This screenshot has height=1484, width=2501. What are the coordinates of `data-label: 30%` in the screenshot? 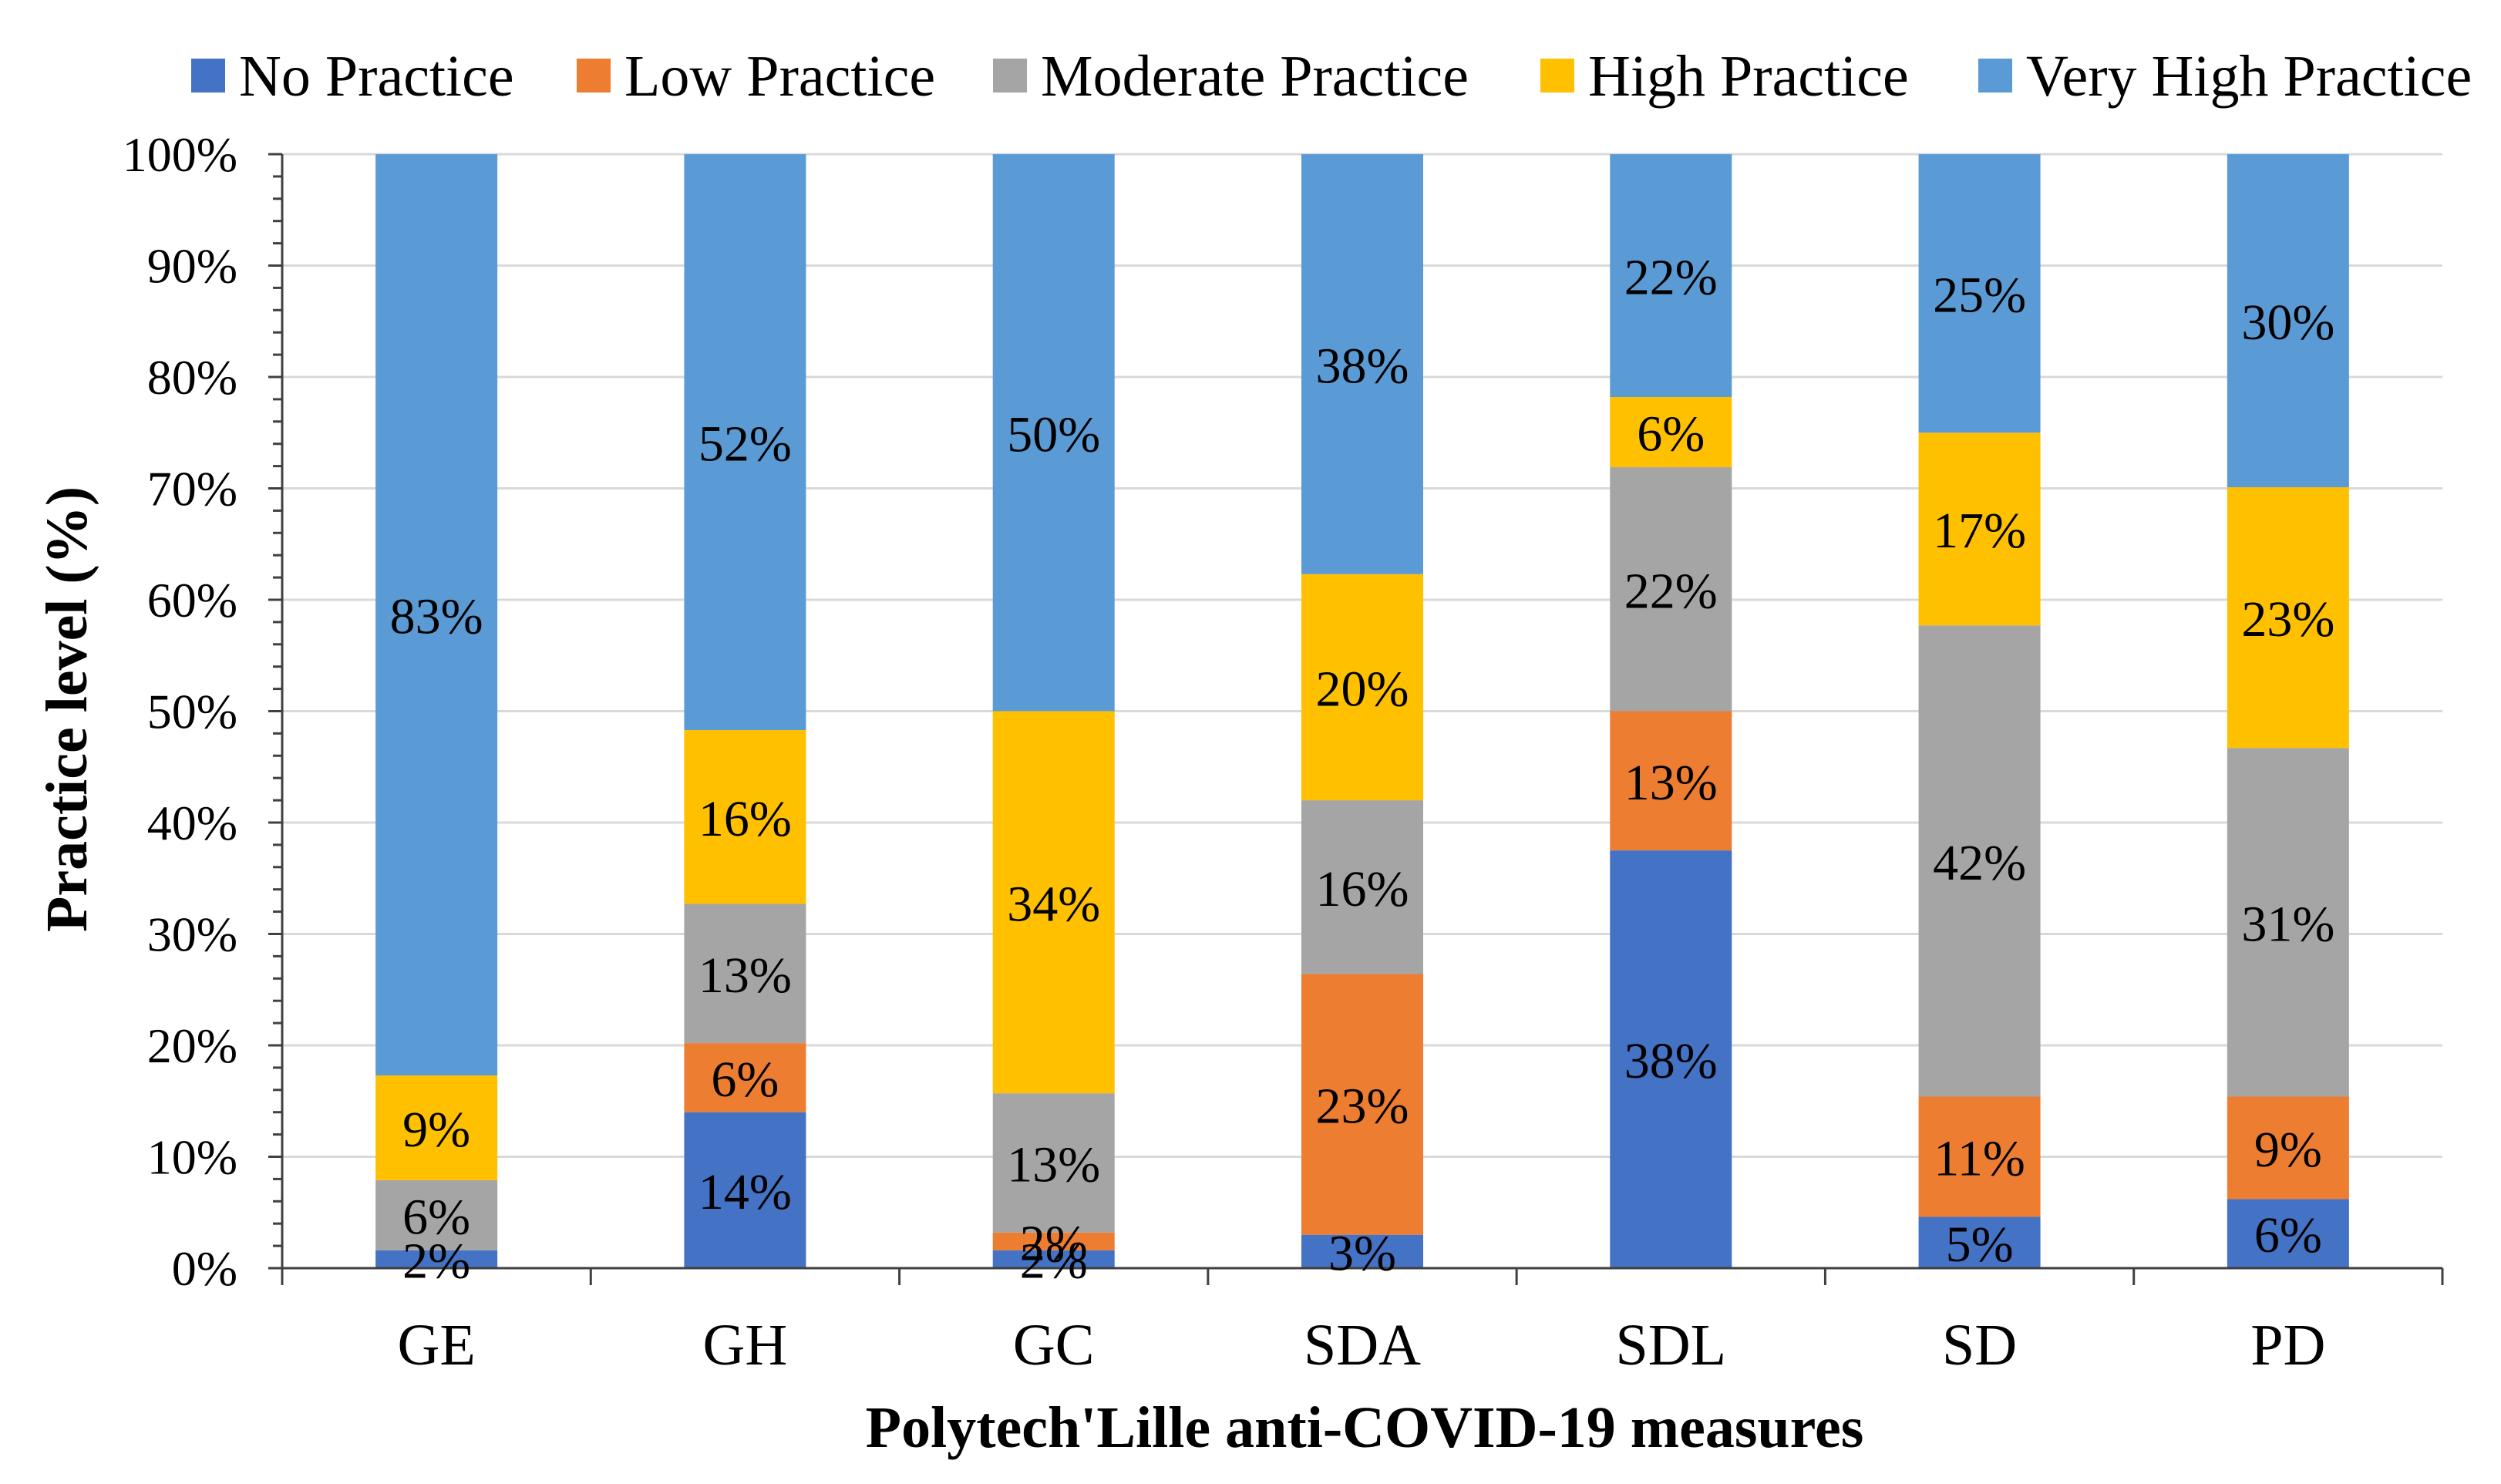 It's located at (2287, 322).